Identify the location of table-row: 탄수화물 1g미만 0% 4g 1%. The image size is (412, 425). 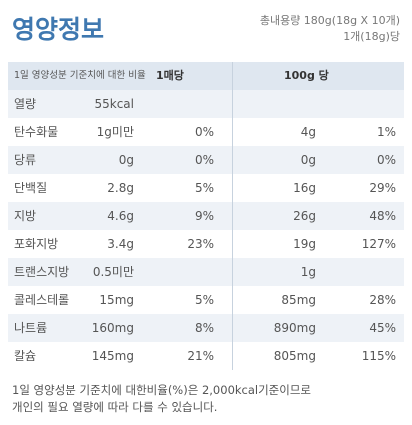
(206, 132).